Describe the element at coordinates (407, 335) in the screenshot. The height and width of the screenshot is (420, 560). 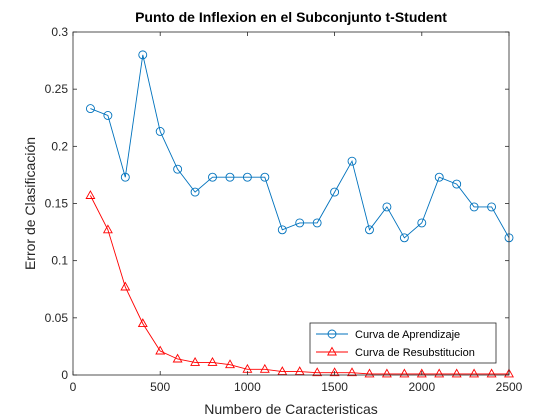
I see `legend-learning-curve-label: Curva de Aprendizaje` at that location.